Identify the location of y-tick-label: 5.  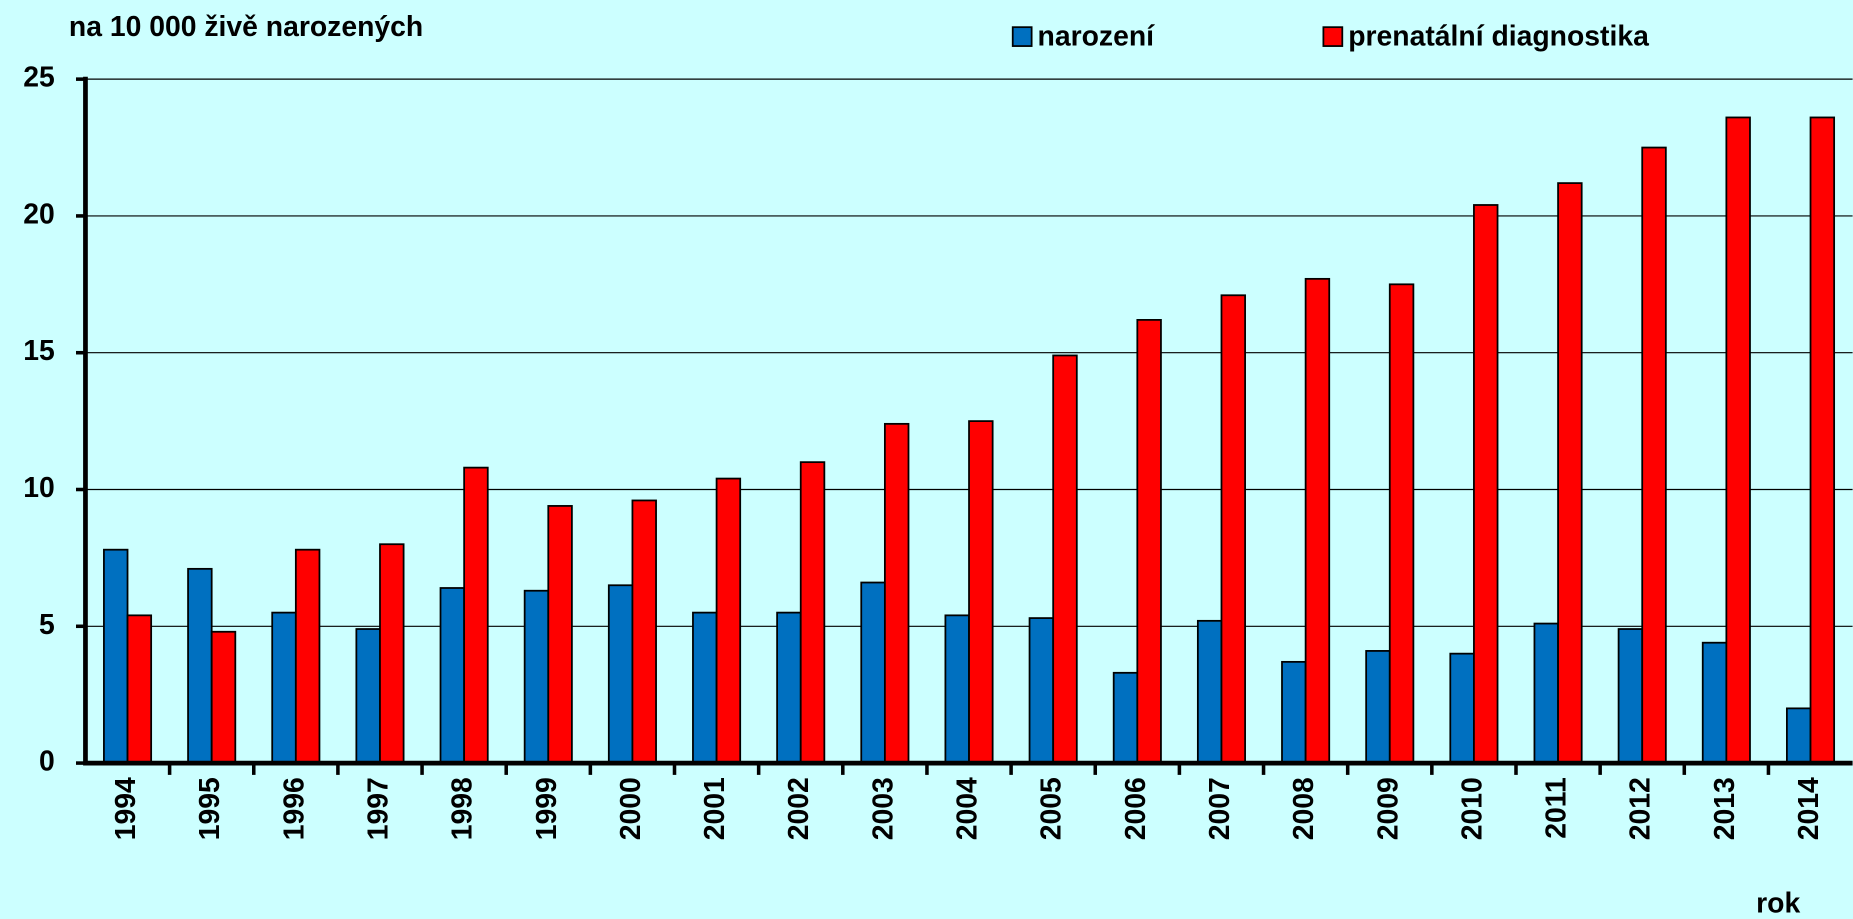
(47, 625).